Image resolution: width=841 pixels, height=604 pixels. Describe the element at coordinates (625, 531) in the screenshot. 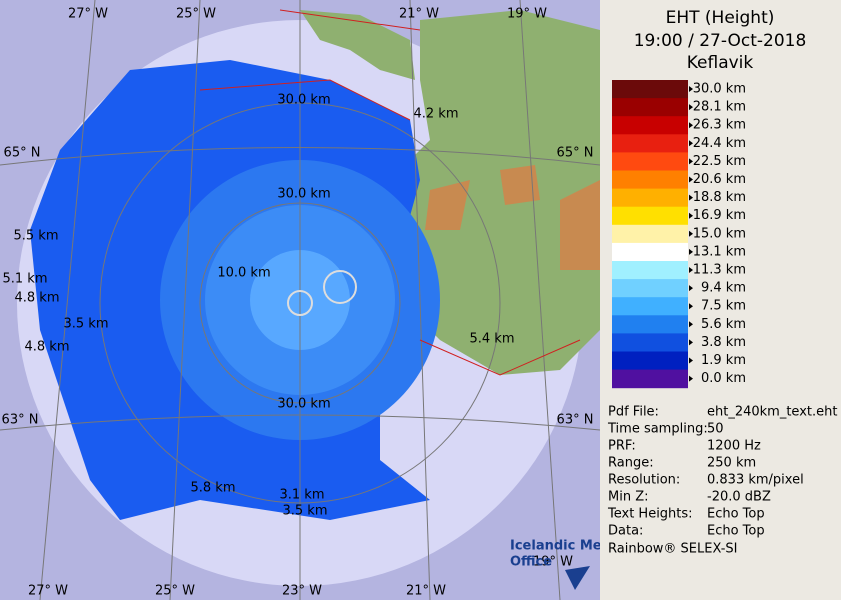

I see `info-label: Data:` at that location.